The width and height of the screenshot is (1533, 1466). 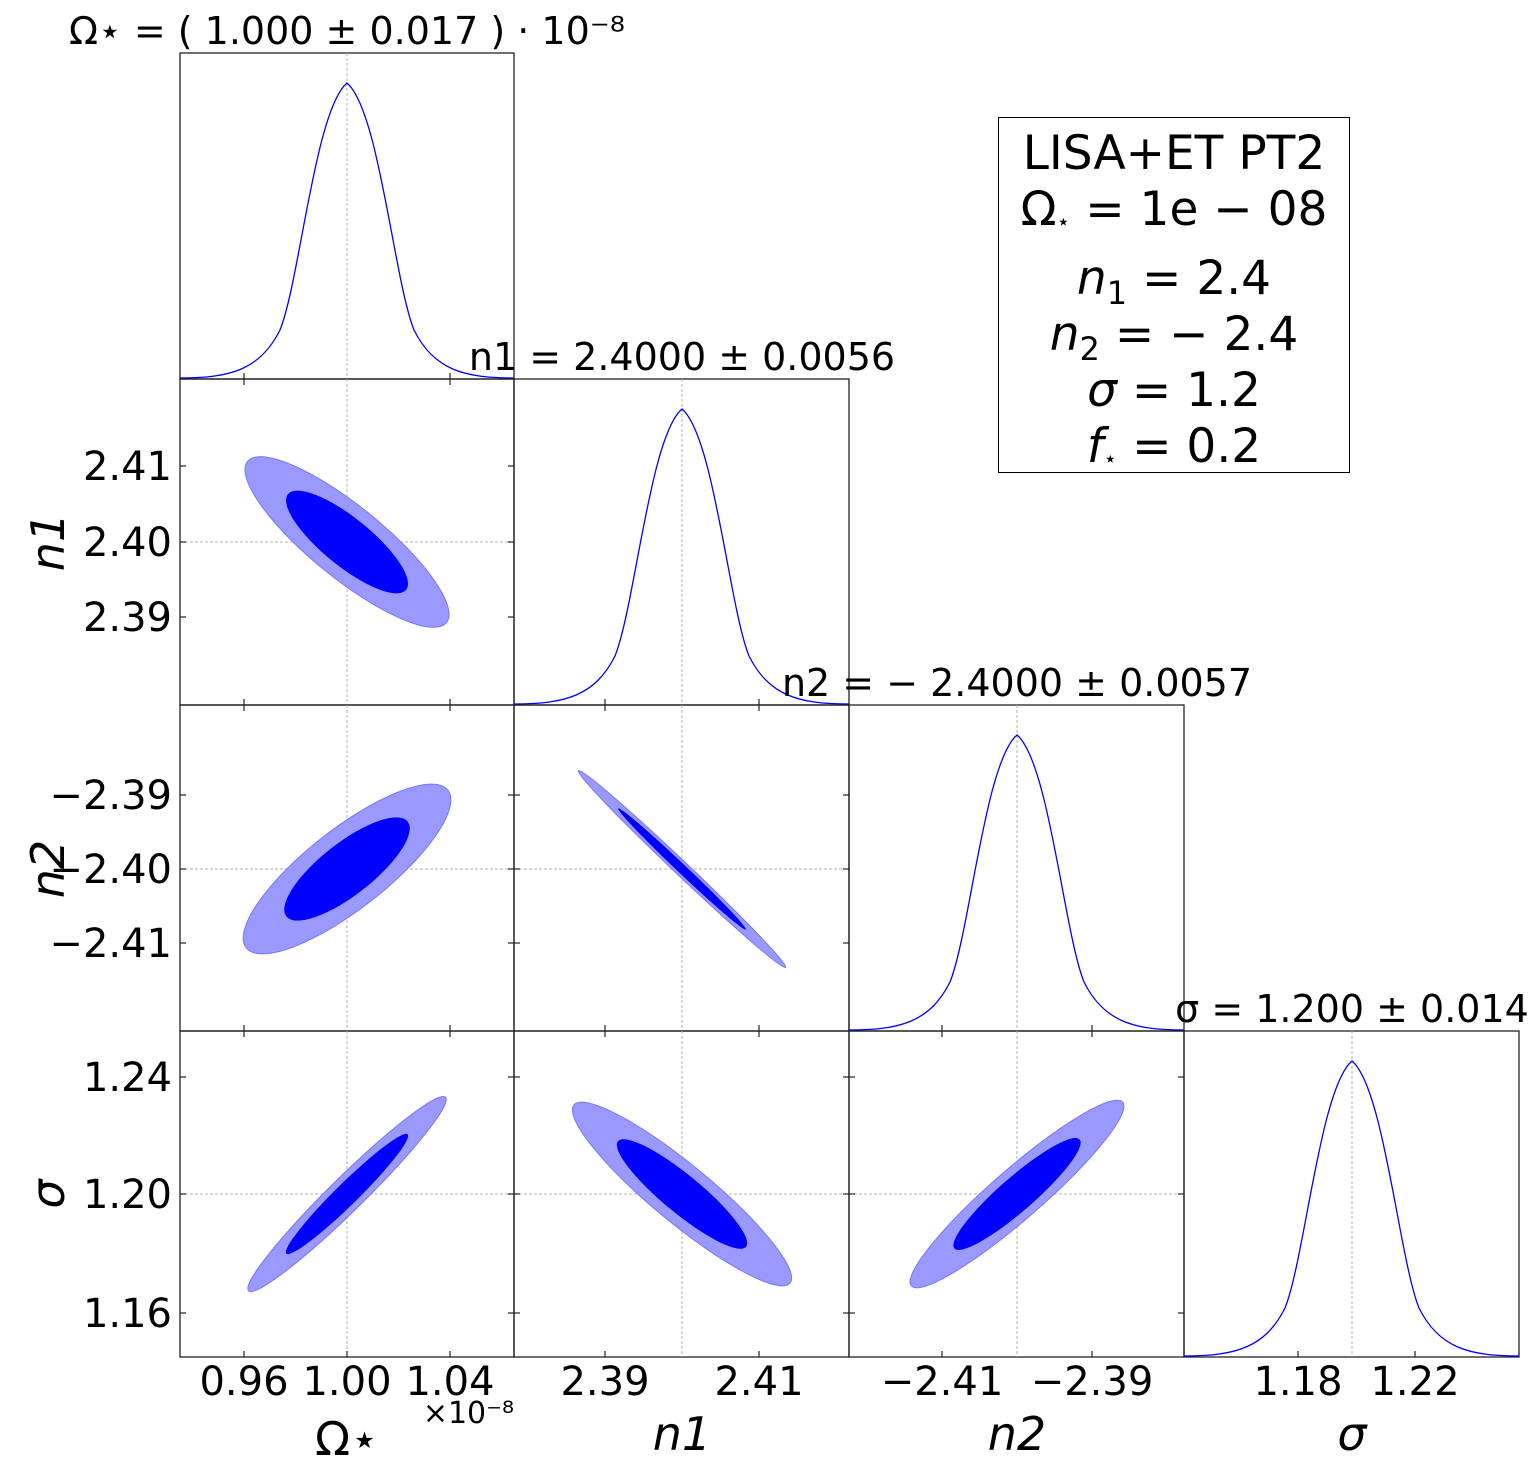 I want to click on panel-omega-sigma, so click(x=347, y=1194).